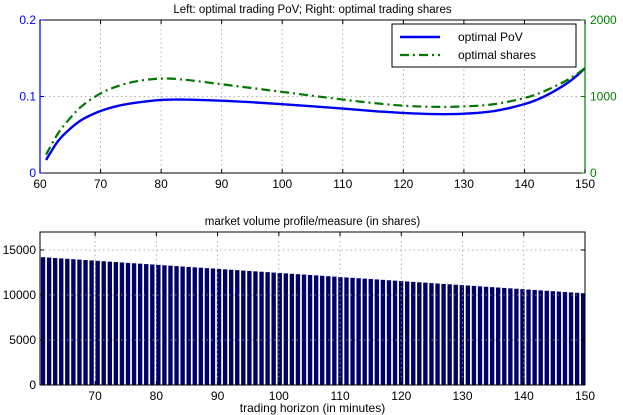 The height and width of the screenshot is (415, 623). Describe the element at coordinates (490, 37) in the screenshot. I see `legend-label: optimal PoV` at that location.